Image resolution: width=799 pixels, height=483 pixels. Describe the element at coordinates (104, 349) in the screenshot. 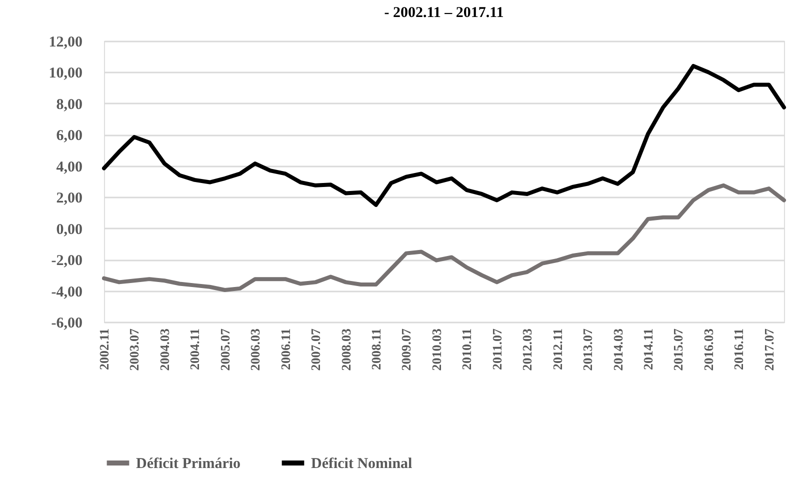

I see `x-tick-label: 2002.11` at that location.